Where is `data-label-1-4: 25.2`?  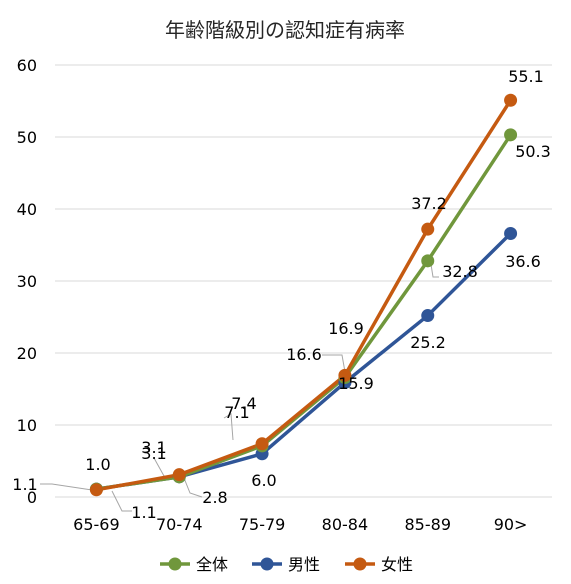
data-label-1-4: 25.2 is located at coordinates (428, 342).